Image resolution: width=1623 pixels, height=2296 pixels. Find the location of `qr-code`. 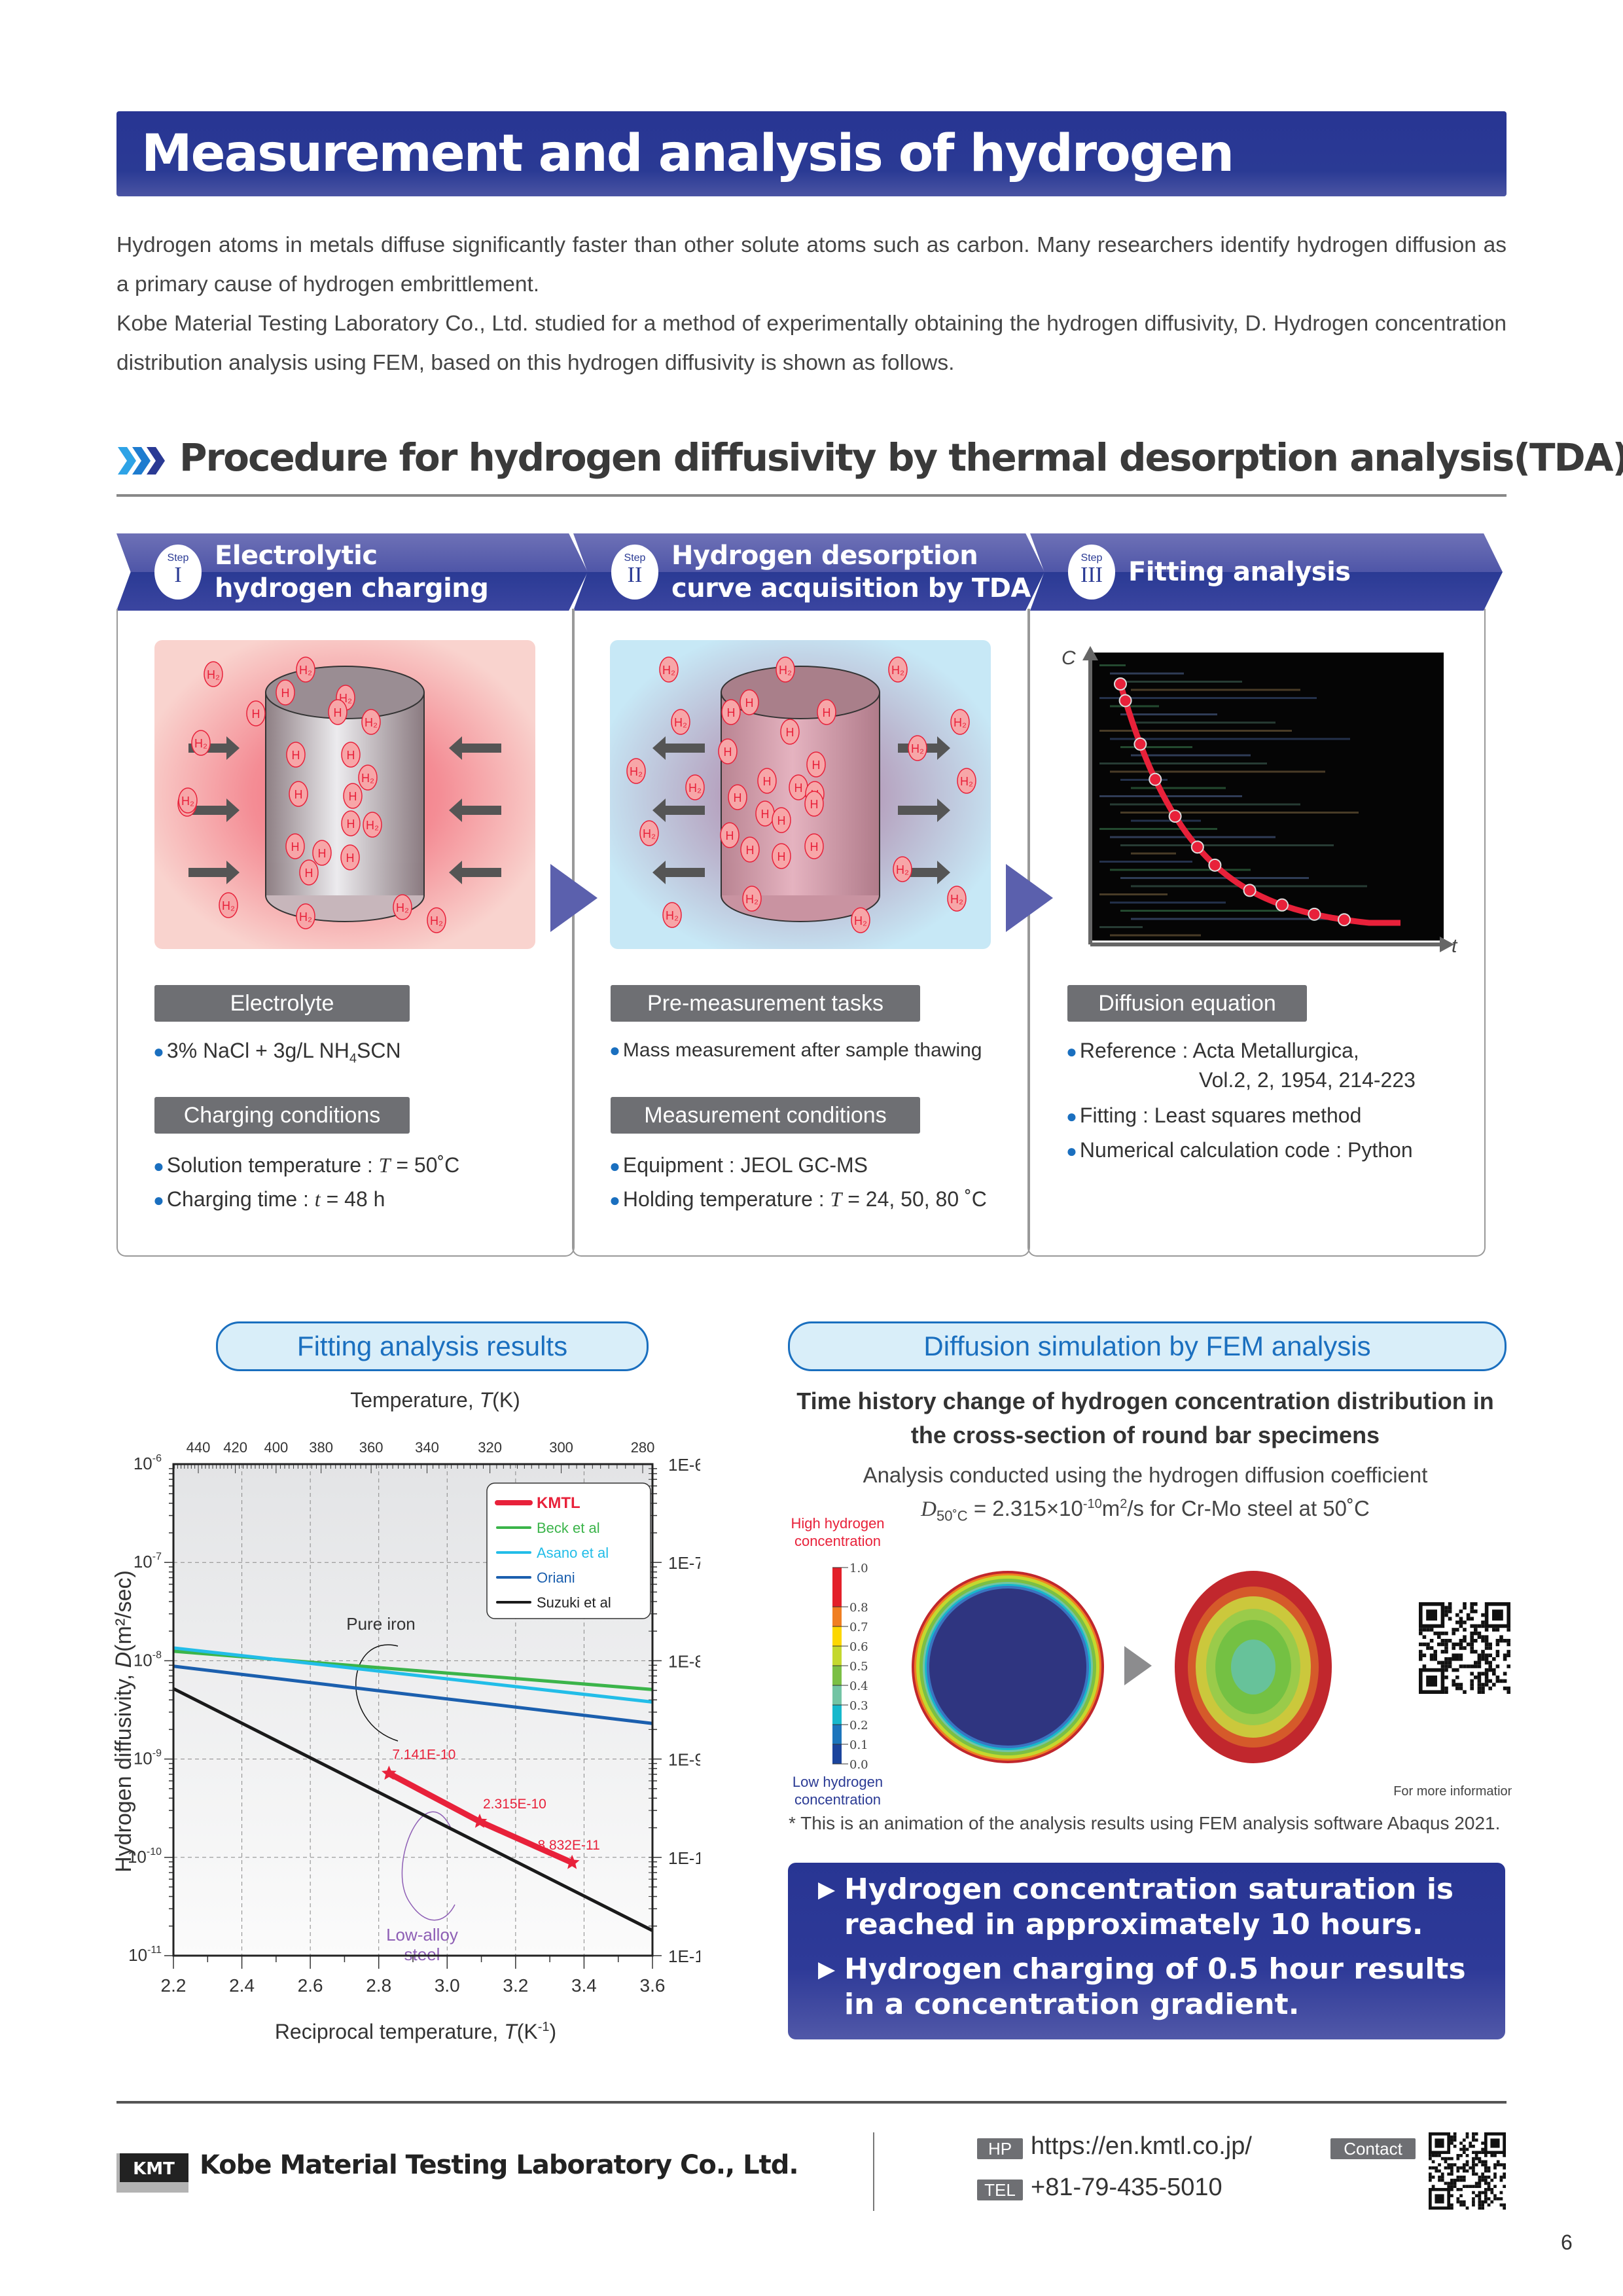

qr-code is located at coordinates (1465, 1648).